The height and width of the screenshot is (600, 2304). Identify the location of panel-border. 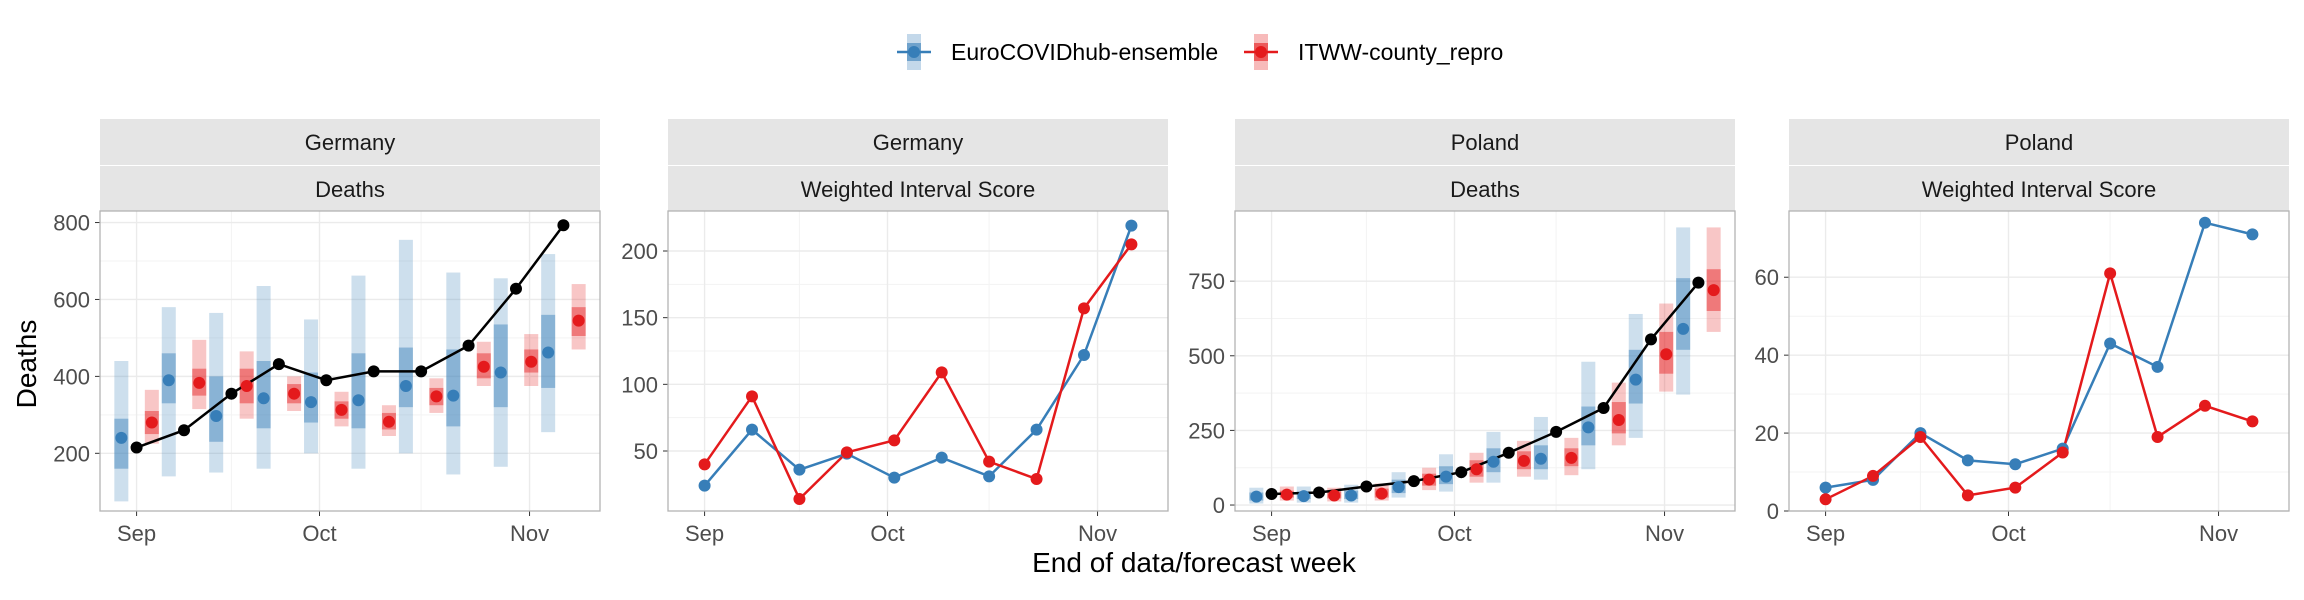
(918, 361).